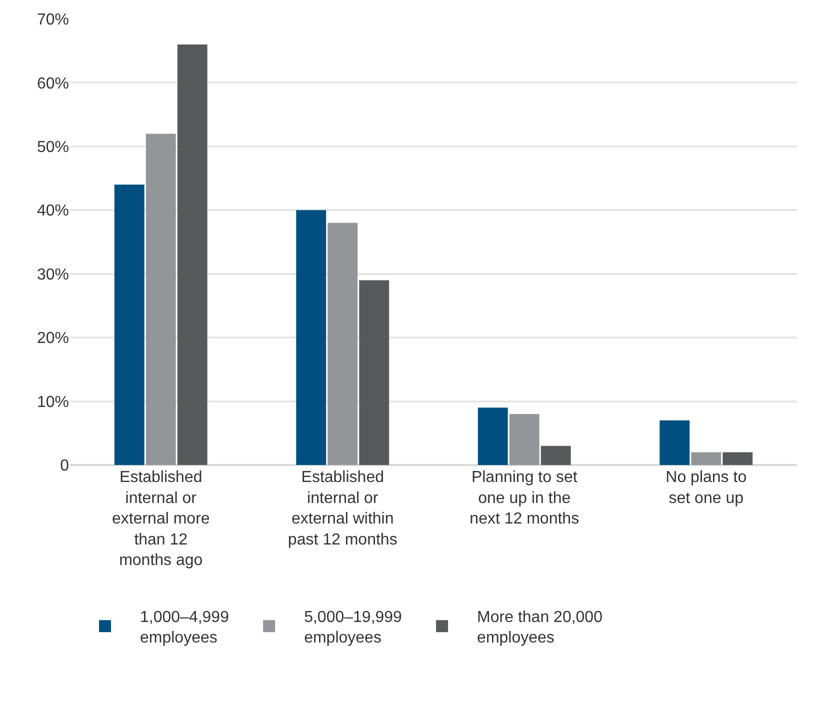 The width and height of the screenshot is (817, 705). What do you see at coordinates (52, 147) in the screenshot?
I see `y-tick-label: 50%` at bounding box center [52, 147].